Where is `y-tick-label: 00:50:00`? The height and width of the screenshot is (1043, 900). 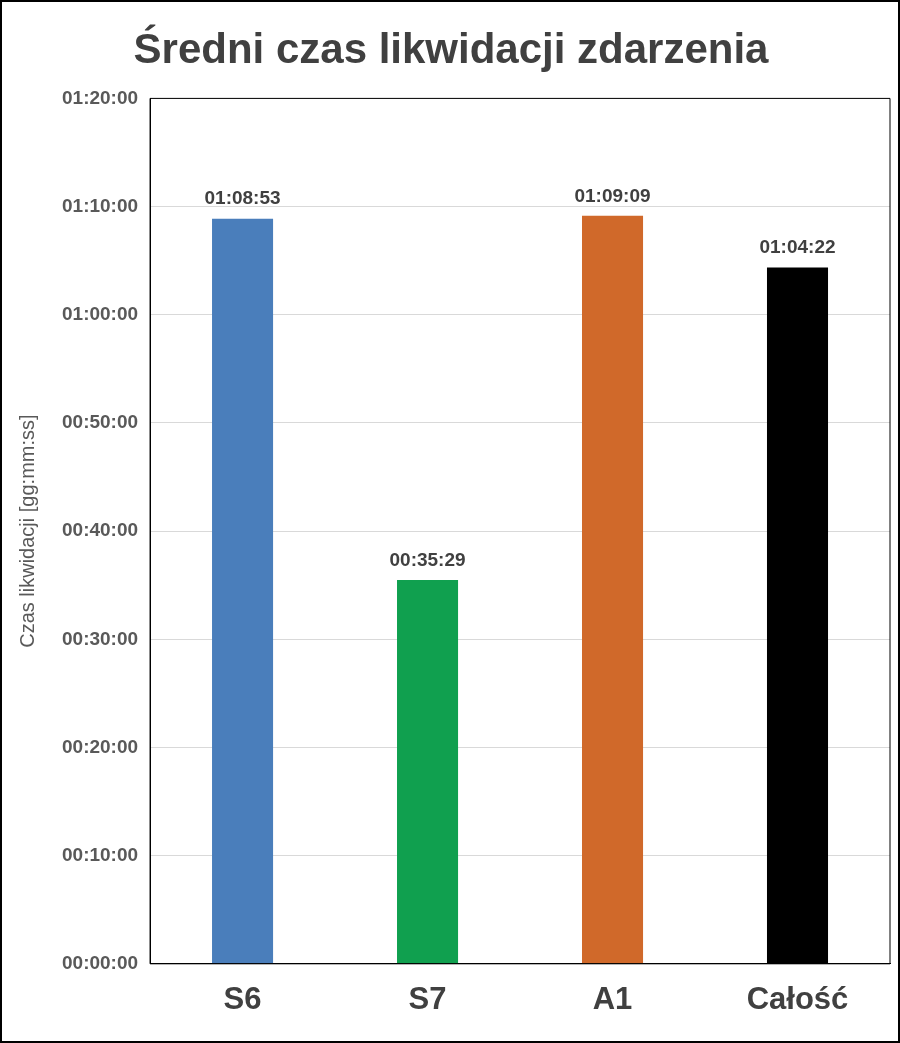
y-tick-label: 00:50:00 is located at coordinates (100, 422).